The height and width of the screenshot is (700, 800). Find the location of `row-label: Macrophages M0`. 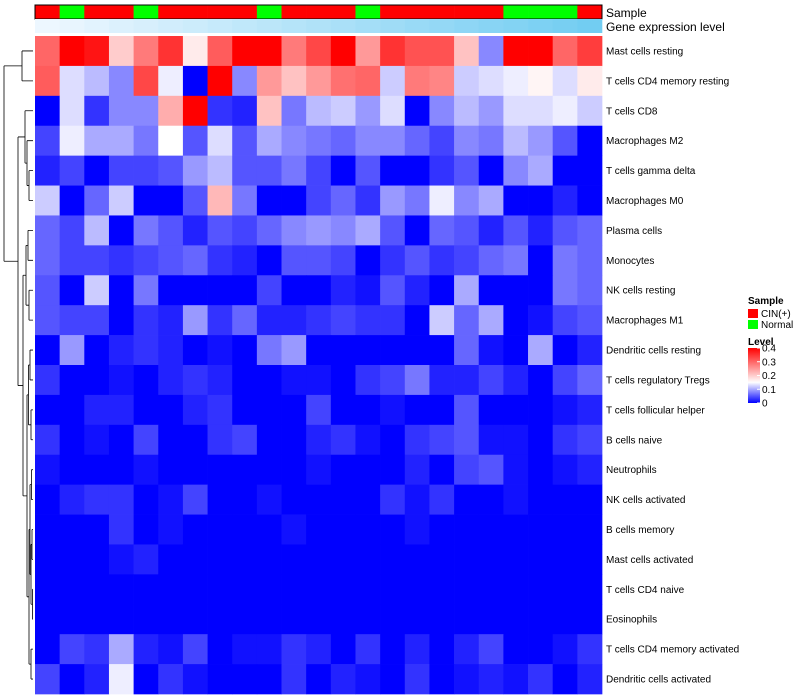

row-label: Macrophages M0 is located at coordinates (645, 201).